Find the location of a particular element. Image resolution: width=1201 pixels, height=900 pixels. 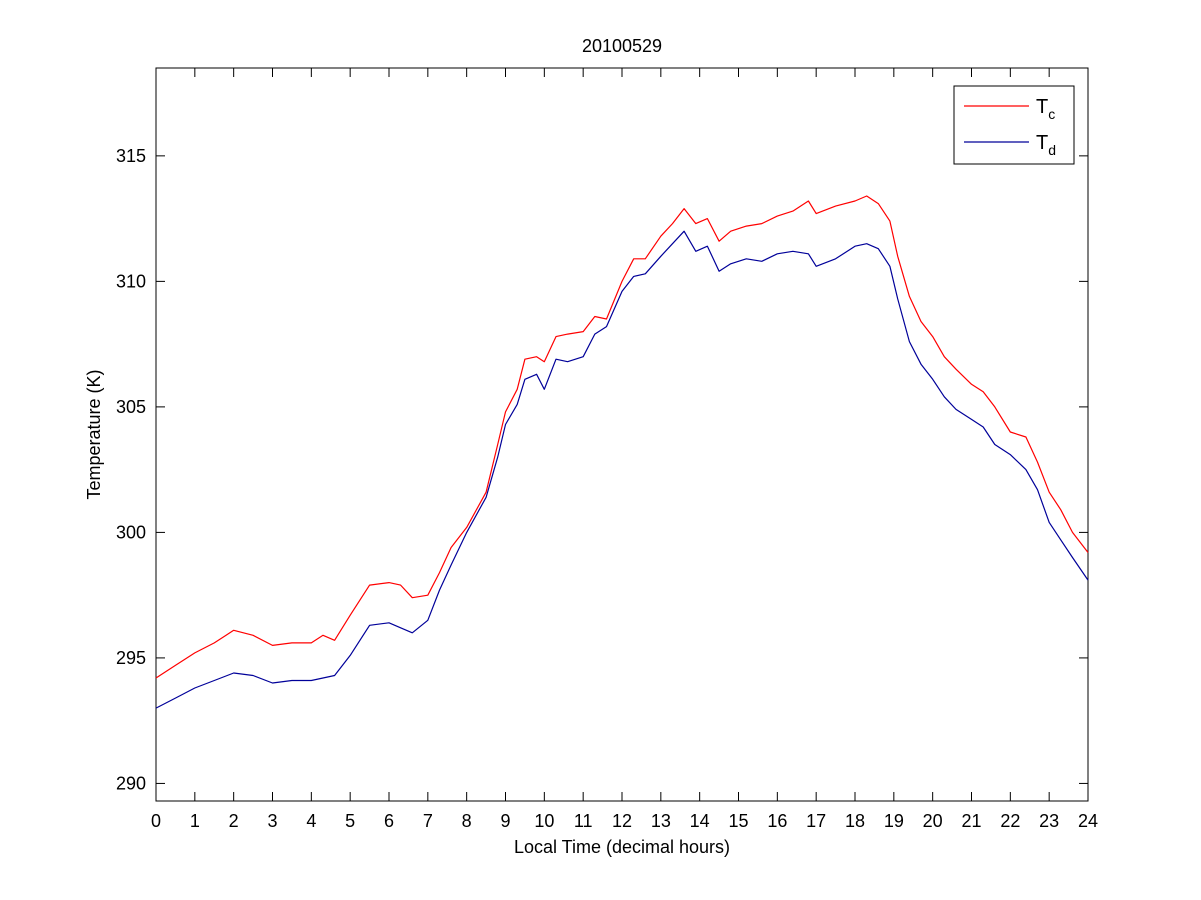

x-tick-label: 17 is located at coordinates (816, 821).